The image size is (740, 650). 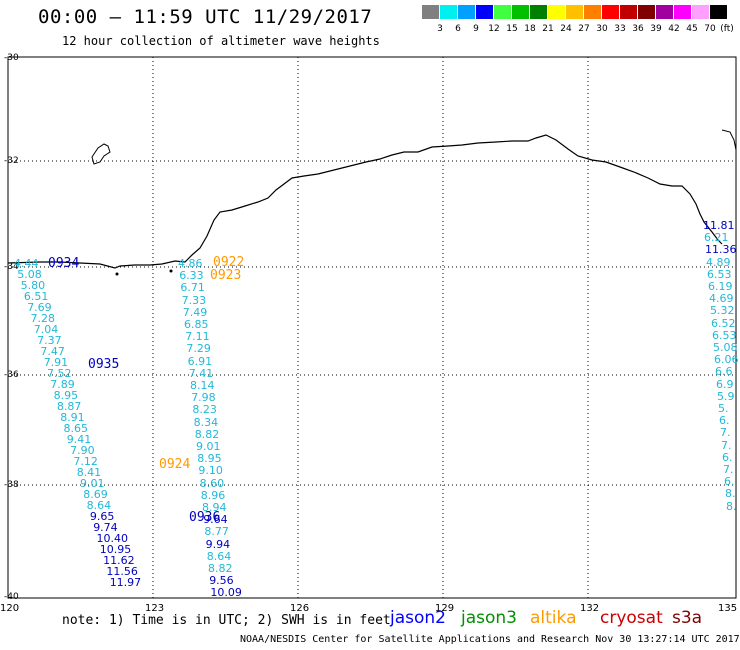 I want to click on time-label: 0923, so click(x=226, y=275).